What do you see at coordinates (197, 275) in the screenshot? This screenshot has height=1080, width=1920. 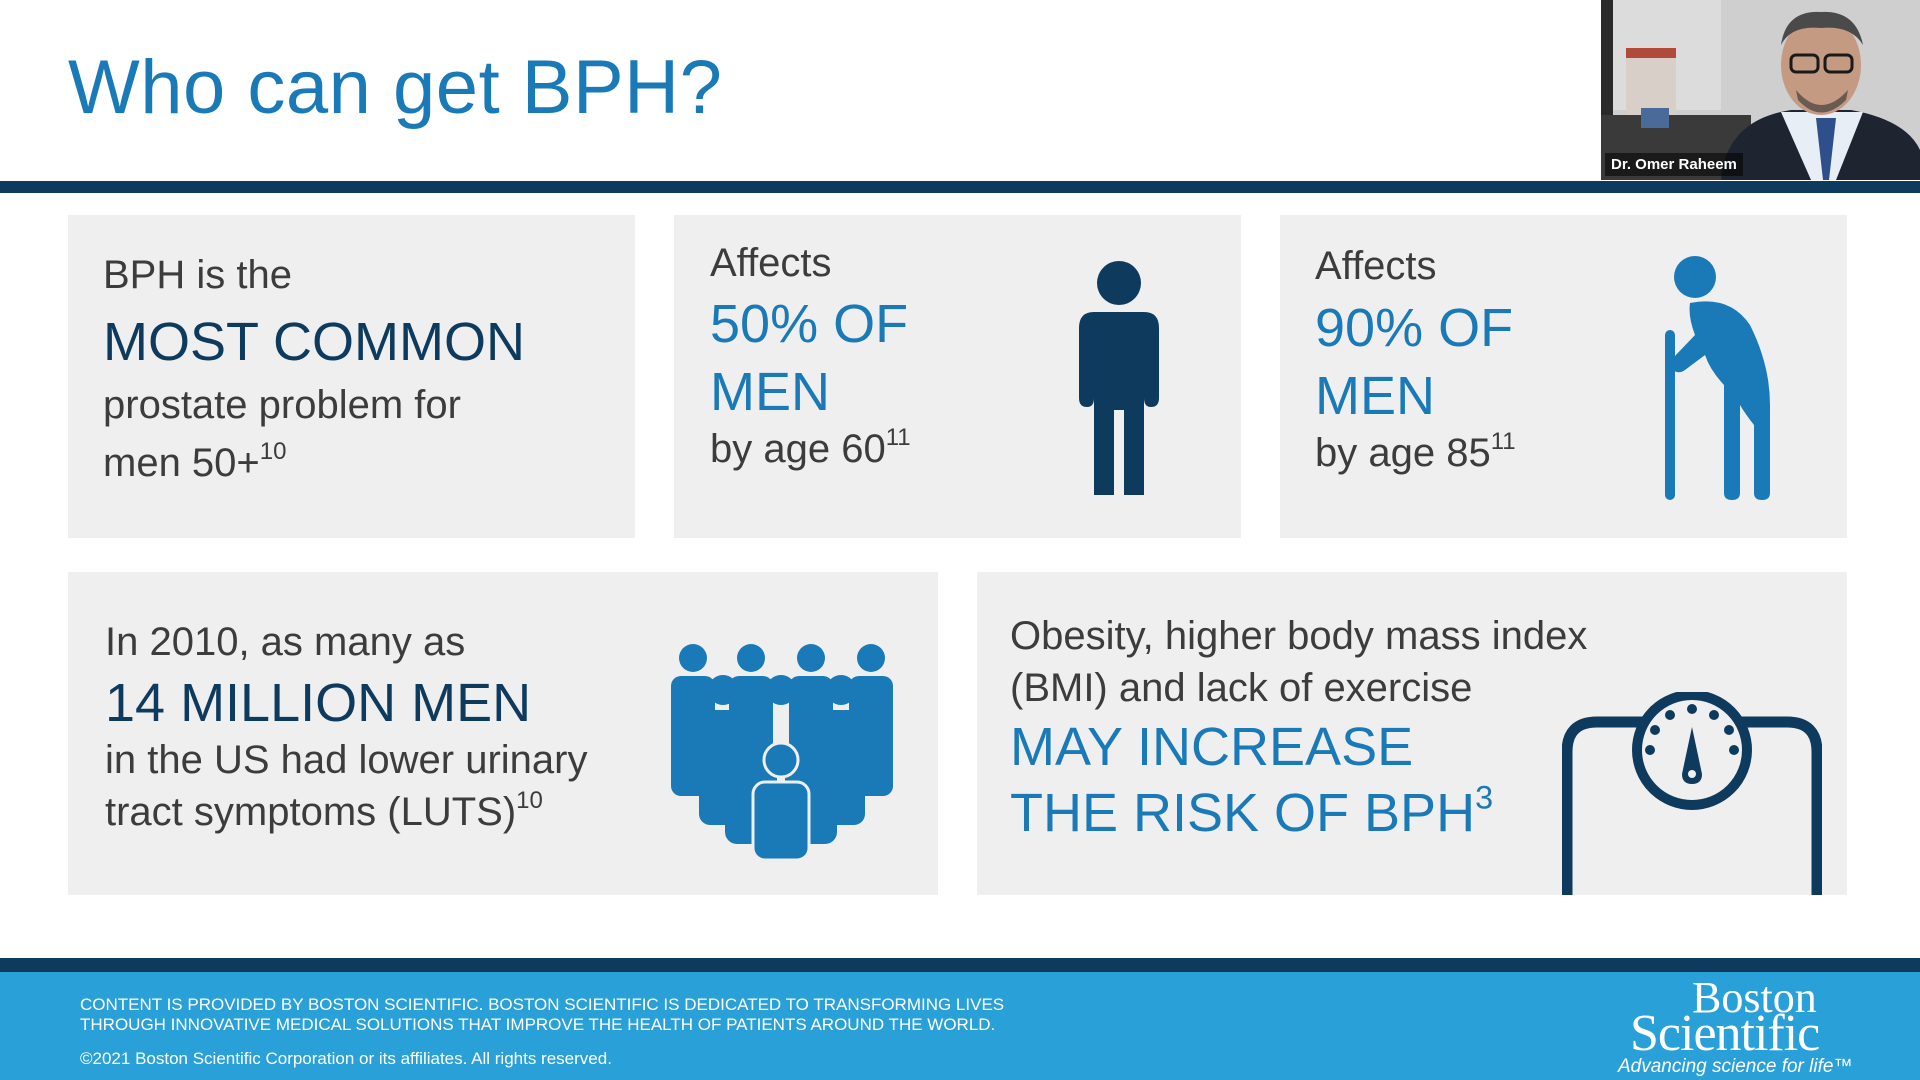 I see `card-text: BPH is the` at bounding box center [197, 275].